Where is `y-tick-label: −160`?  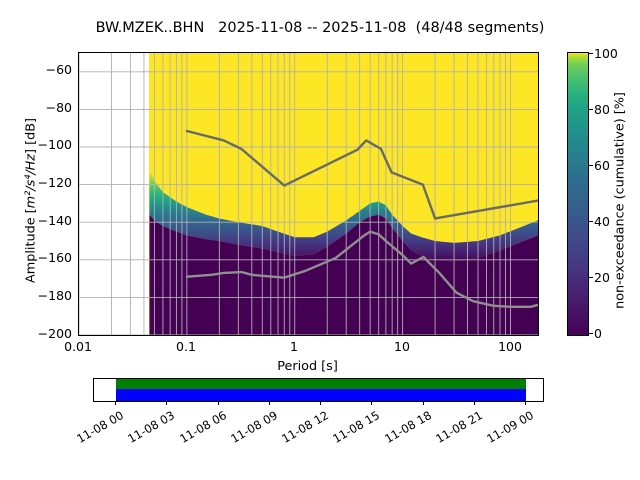
y-tick-label: −160 is located at coordinates (54, 257).